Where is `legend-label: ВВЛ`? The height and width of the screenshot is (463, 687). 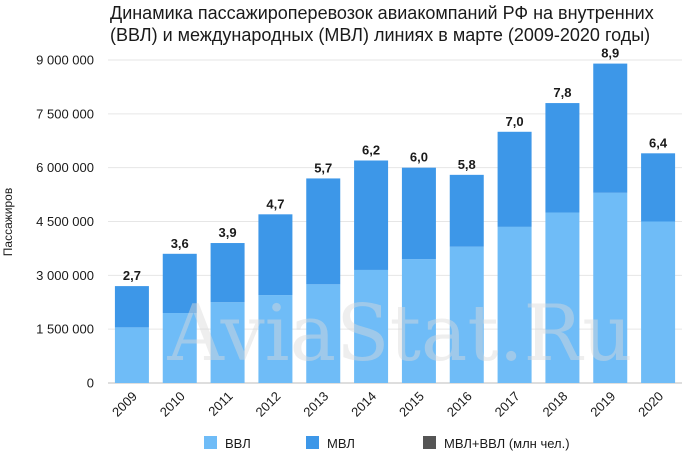
legend-label: ВВЛ is located at coordinates (238, 443).